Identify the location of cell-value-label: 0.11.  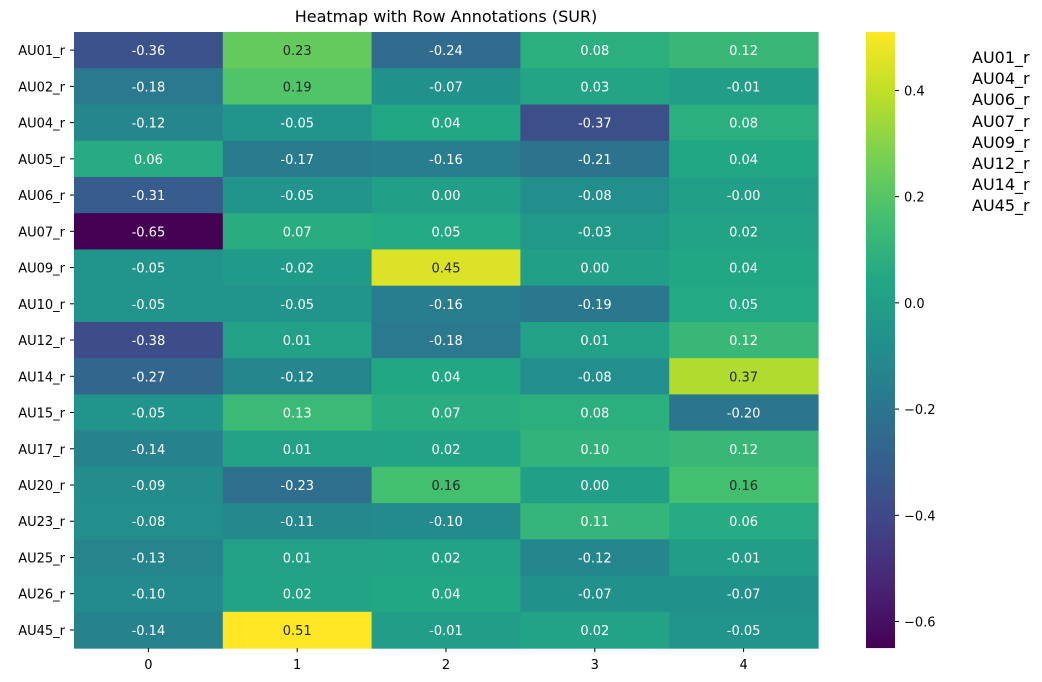
(594, 522).